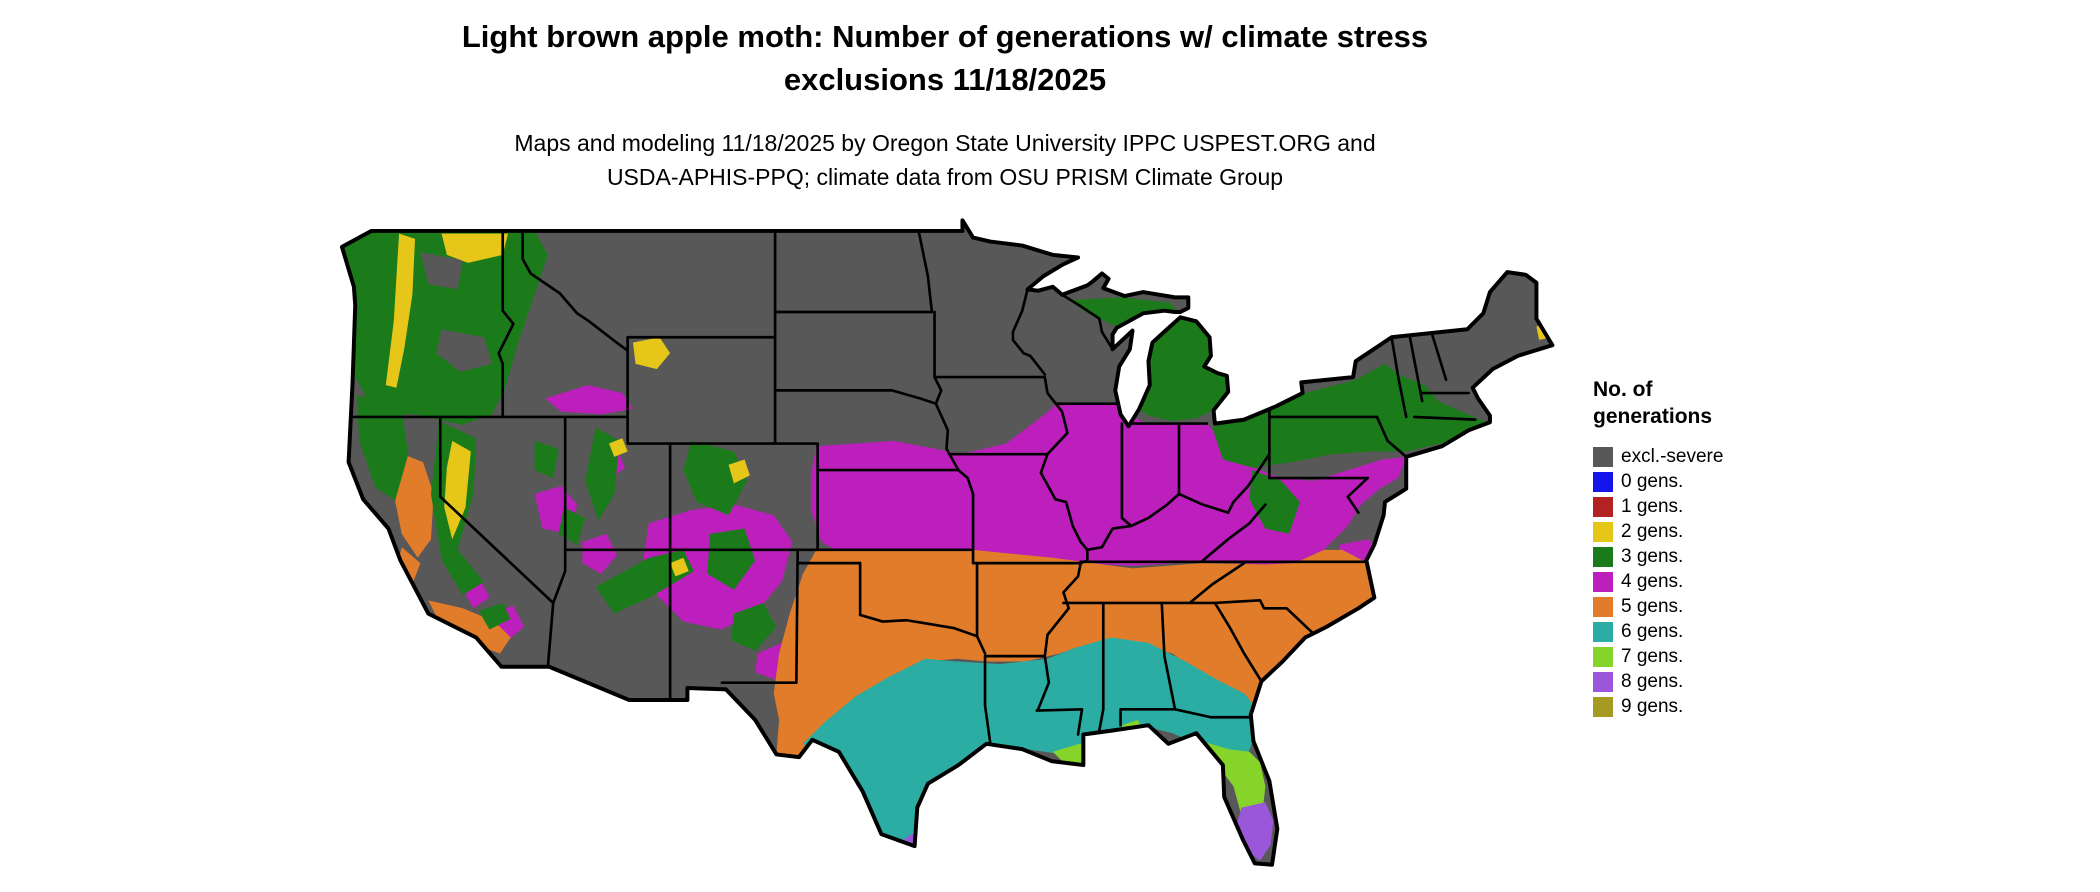 The image size is (2100, 892). I want to click on legend-title-line-2: generations, so click(1653, 417).